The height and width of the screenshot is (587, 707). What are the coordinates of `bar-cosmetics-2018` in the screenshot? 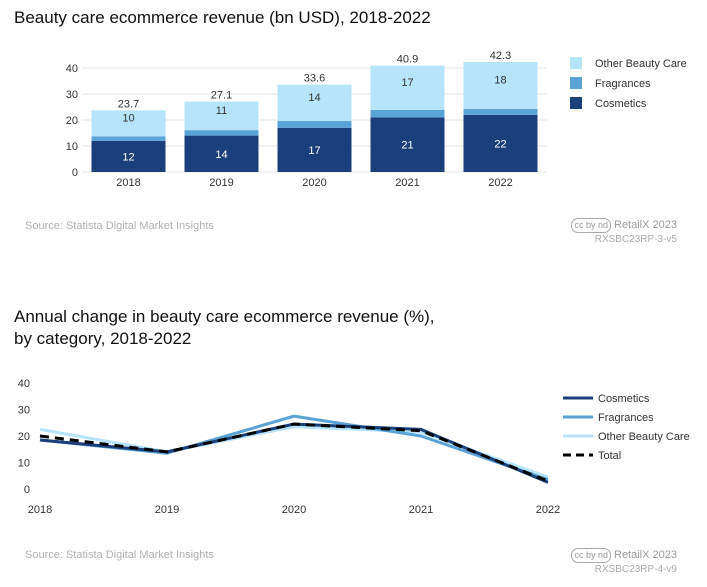 It's located at (128, 156).